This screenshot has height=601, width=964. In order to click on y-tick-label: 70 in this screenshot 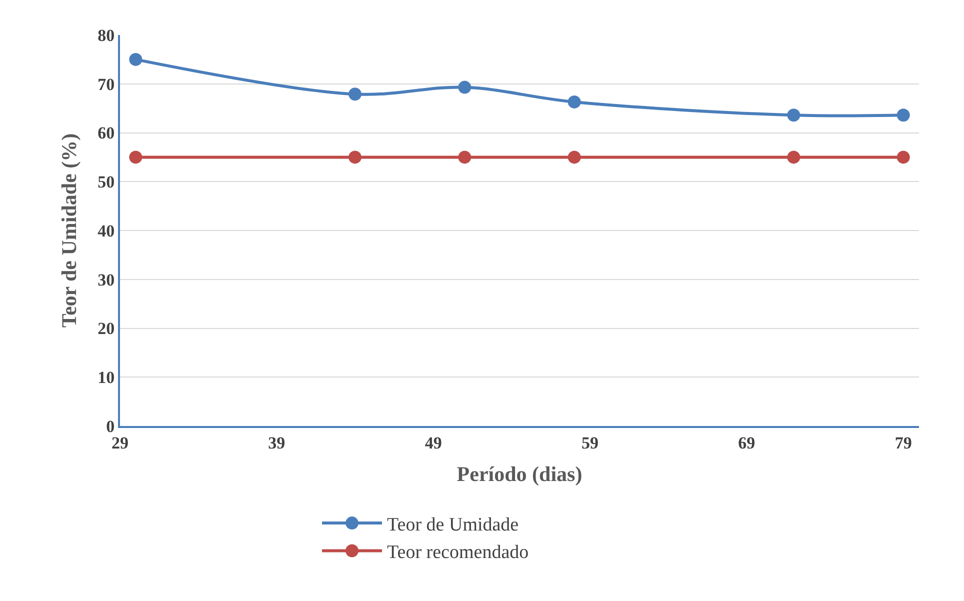, I will do `click(106, 84)`.